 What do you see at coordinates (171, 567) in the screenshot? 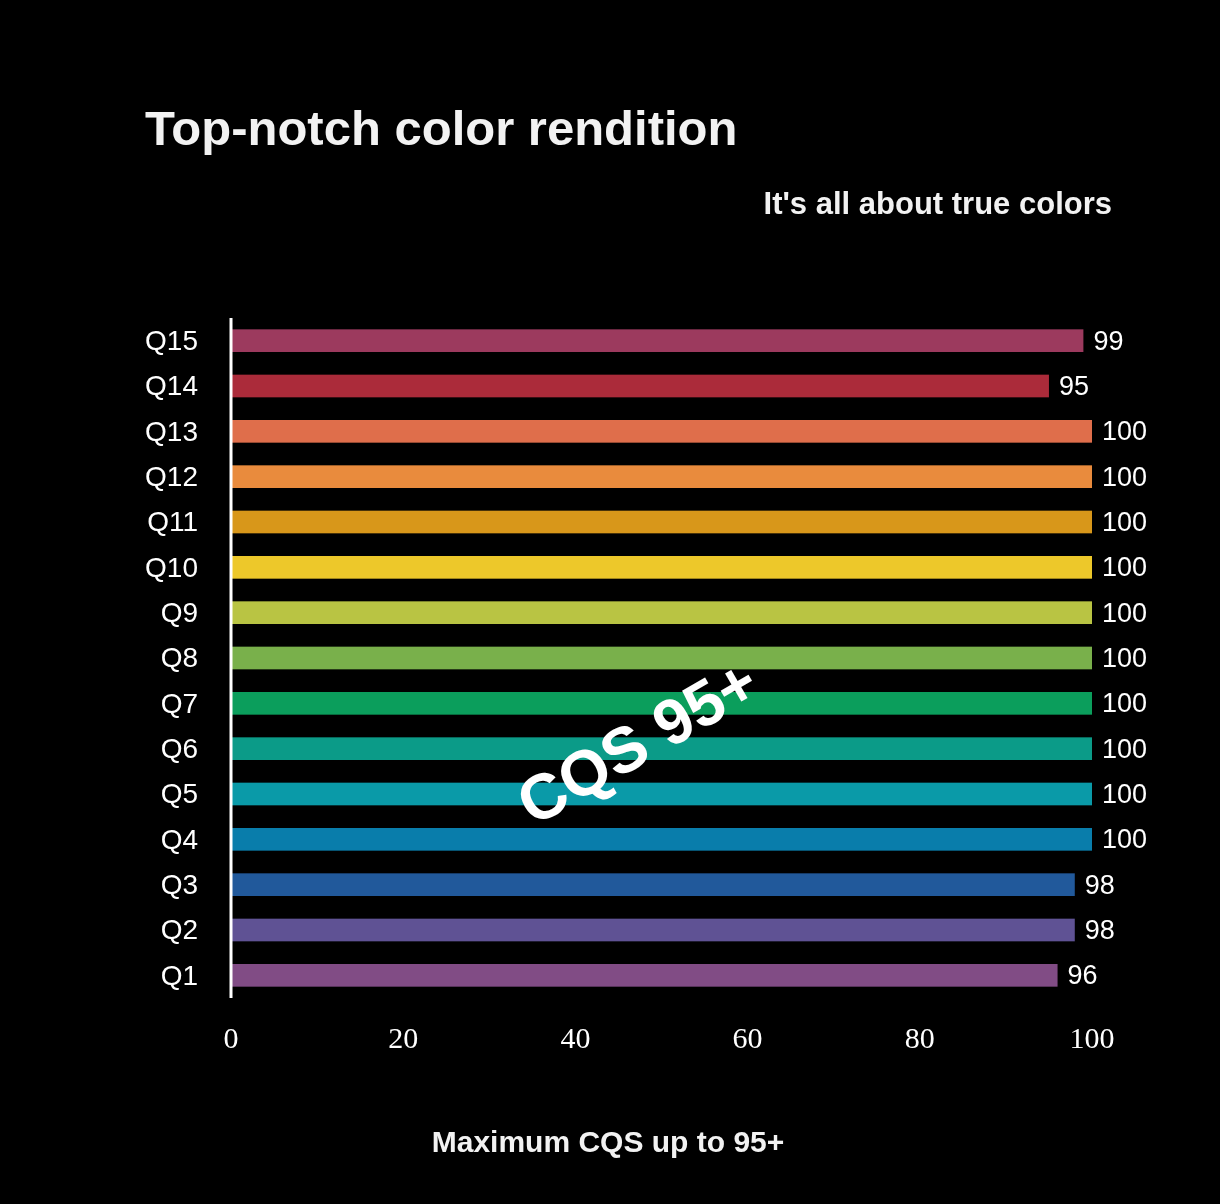
I see `y-tick-label: Q10` at bounding box center [171, 567].